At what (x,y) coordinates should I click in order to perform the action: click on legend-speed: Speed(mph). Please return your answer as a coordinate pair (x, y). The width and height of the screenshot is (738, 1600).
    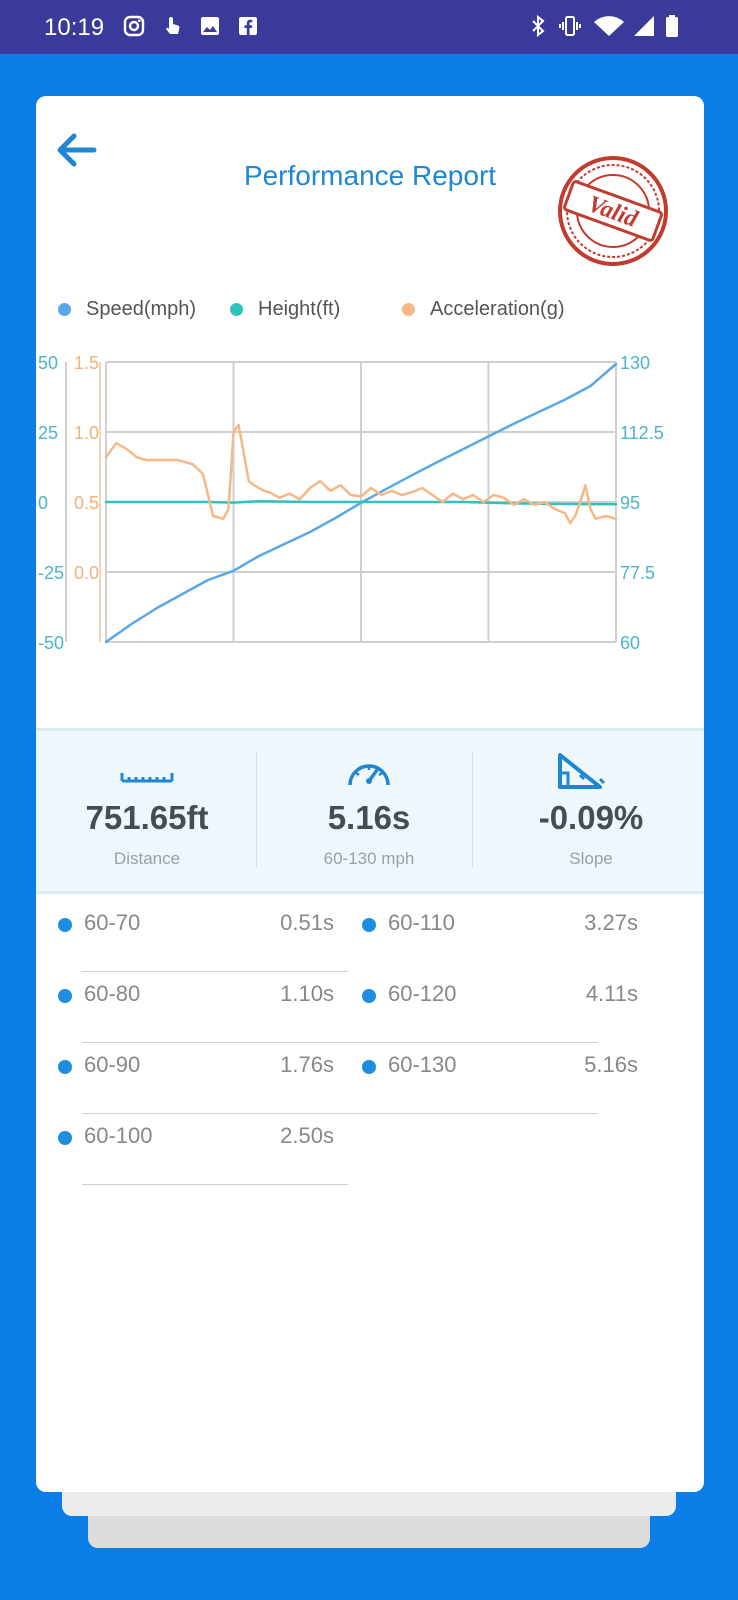
    Looking at the image, I should click on (127, 309).